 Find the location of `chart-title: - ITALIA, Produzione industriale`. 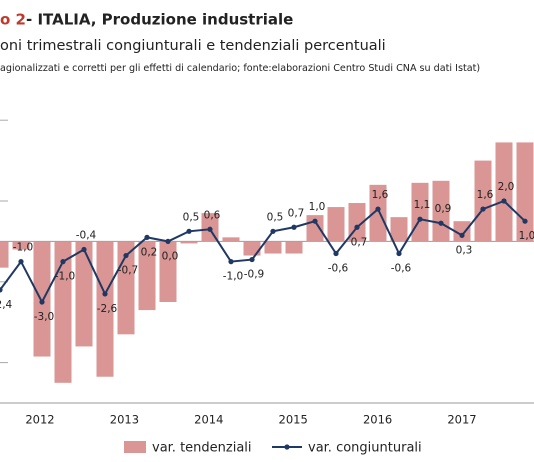

chart-title: - ITALIA, Produzione industriale is located at coordinates (159, 20).